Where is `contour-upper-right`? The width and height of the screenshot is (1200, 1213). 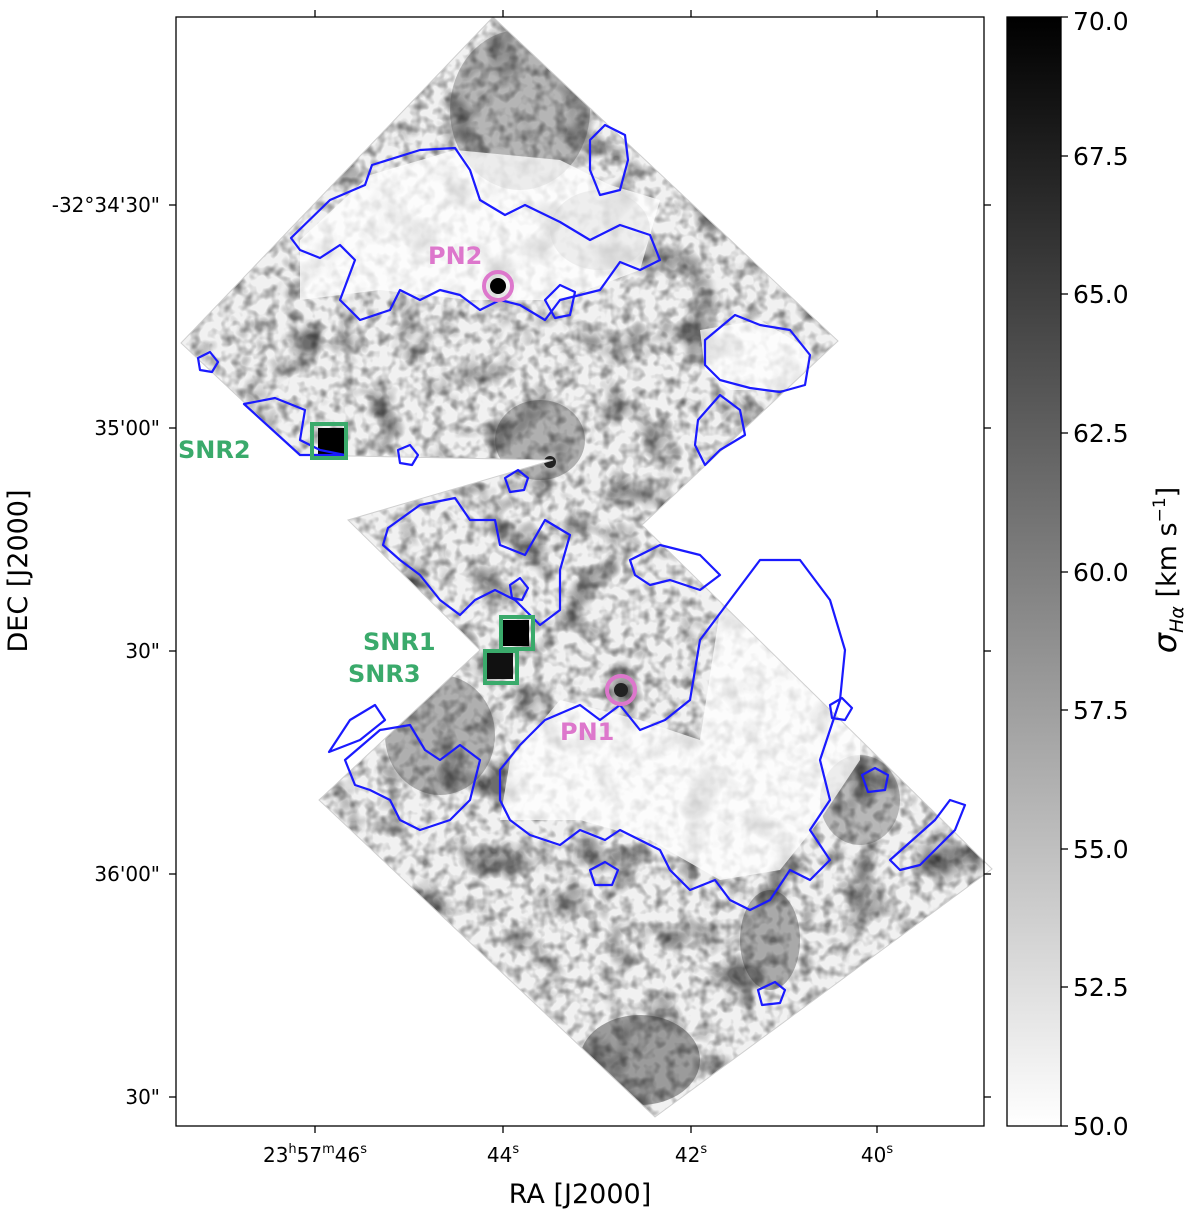 contour-upper-right is located at coordinates (609, 160).